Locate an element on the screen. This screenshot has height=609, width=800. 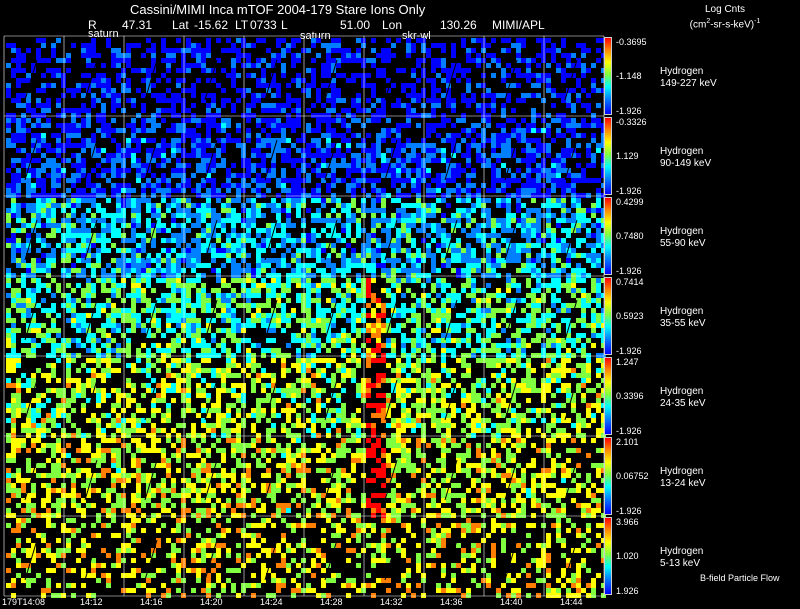
colorbar-title-sup-b: -1 is located at coordinates (757, 21).